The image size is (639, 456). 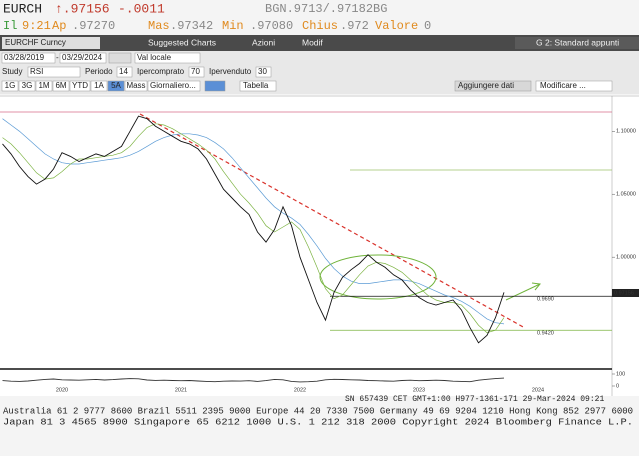 What do you see at coordinates (233, 26) in the screenshot?
I see `quote-field: Min` at bounding box center [233, 26].